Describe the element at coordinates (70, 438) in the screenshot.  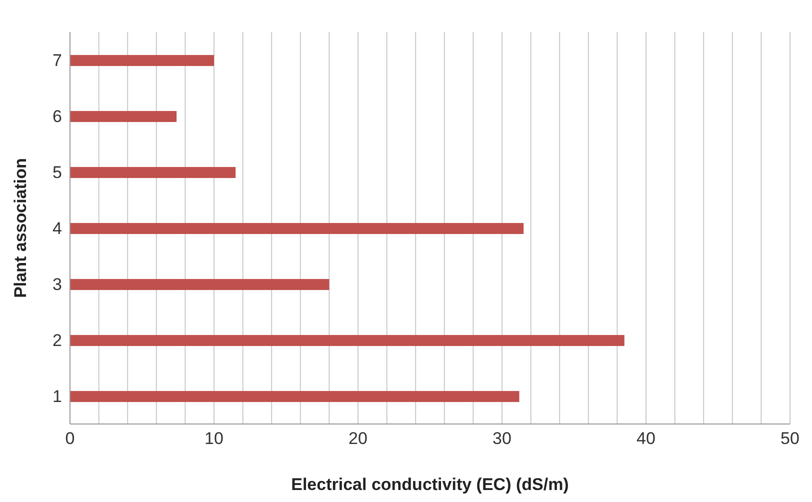
I see `x-tick-label: 0` at that location.